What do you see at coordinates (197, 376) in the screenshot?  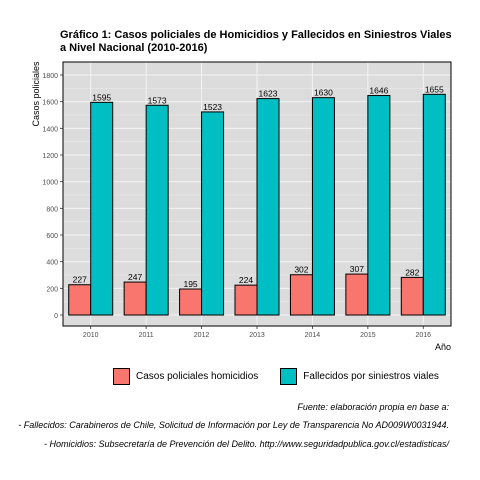 I see `legend-label-homicidios: Casos policiales homicidios` at bounding box center [197, 376].